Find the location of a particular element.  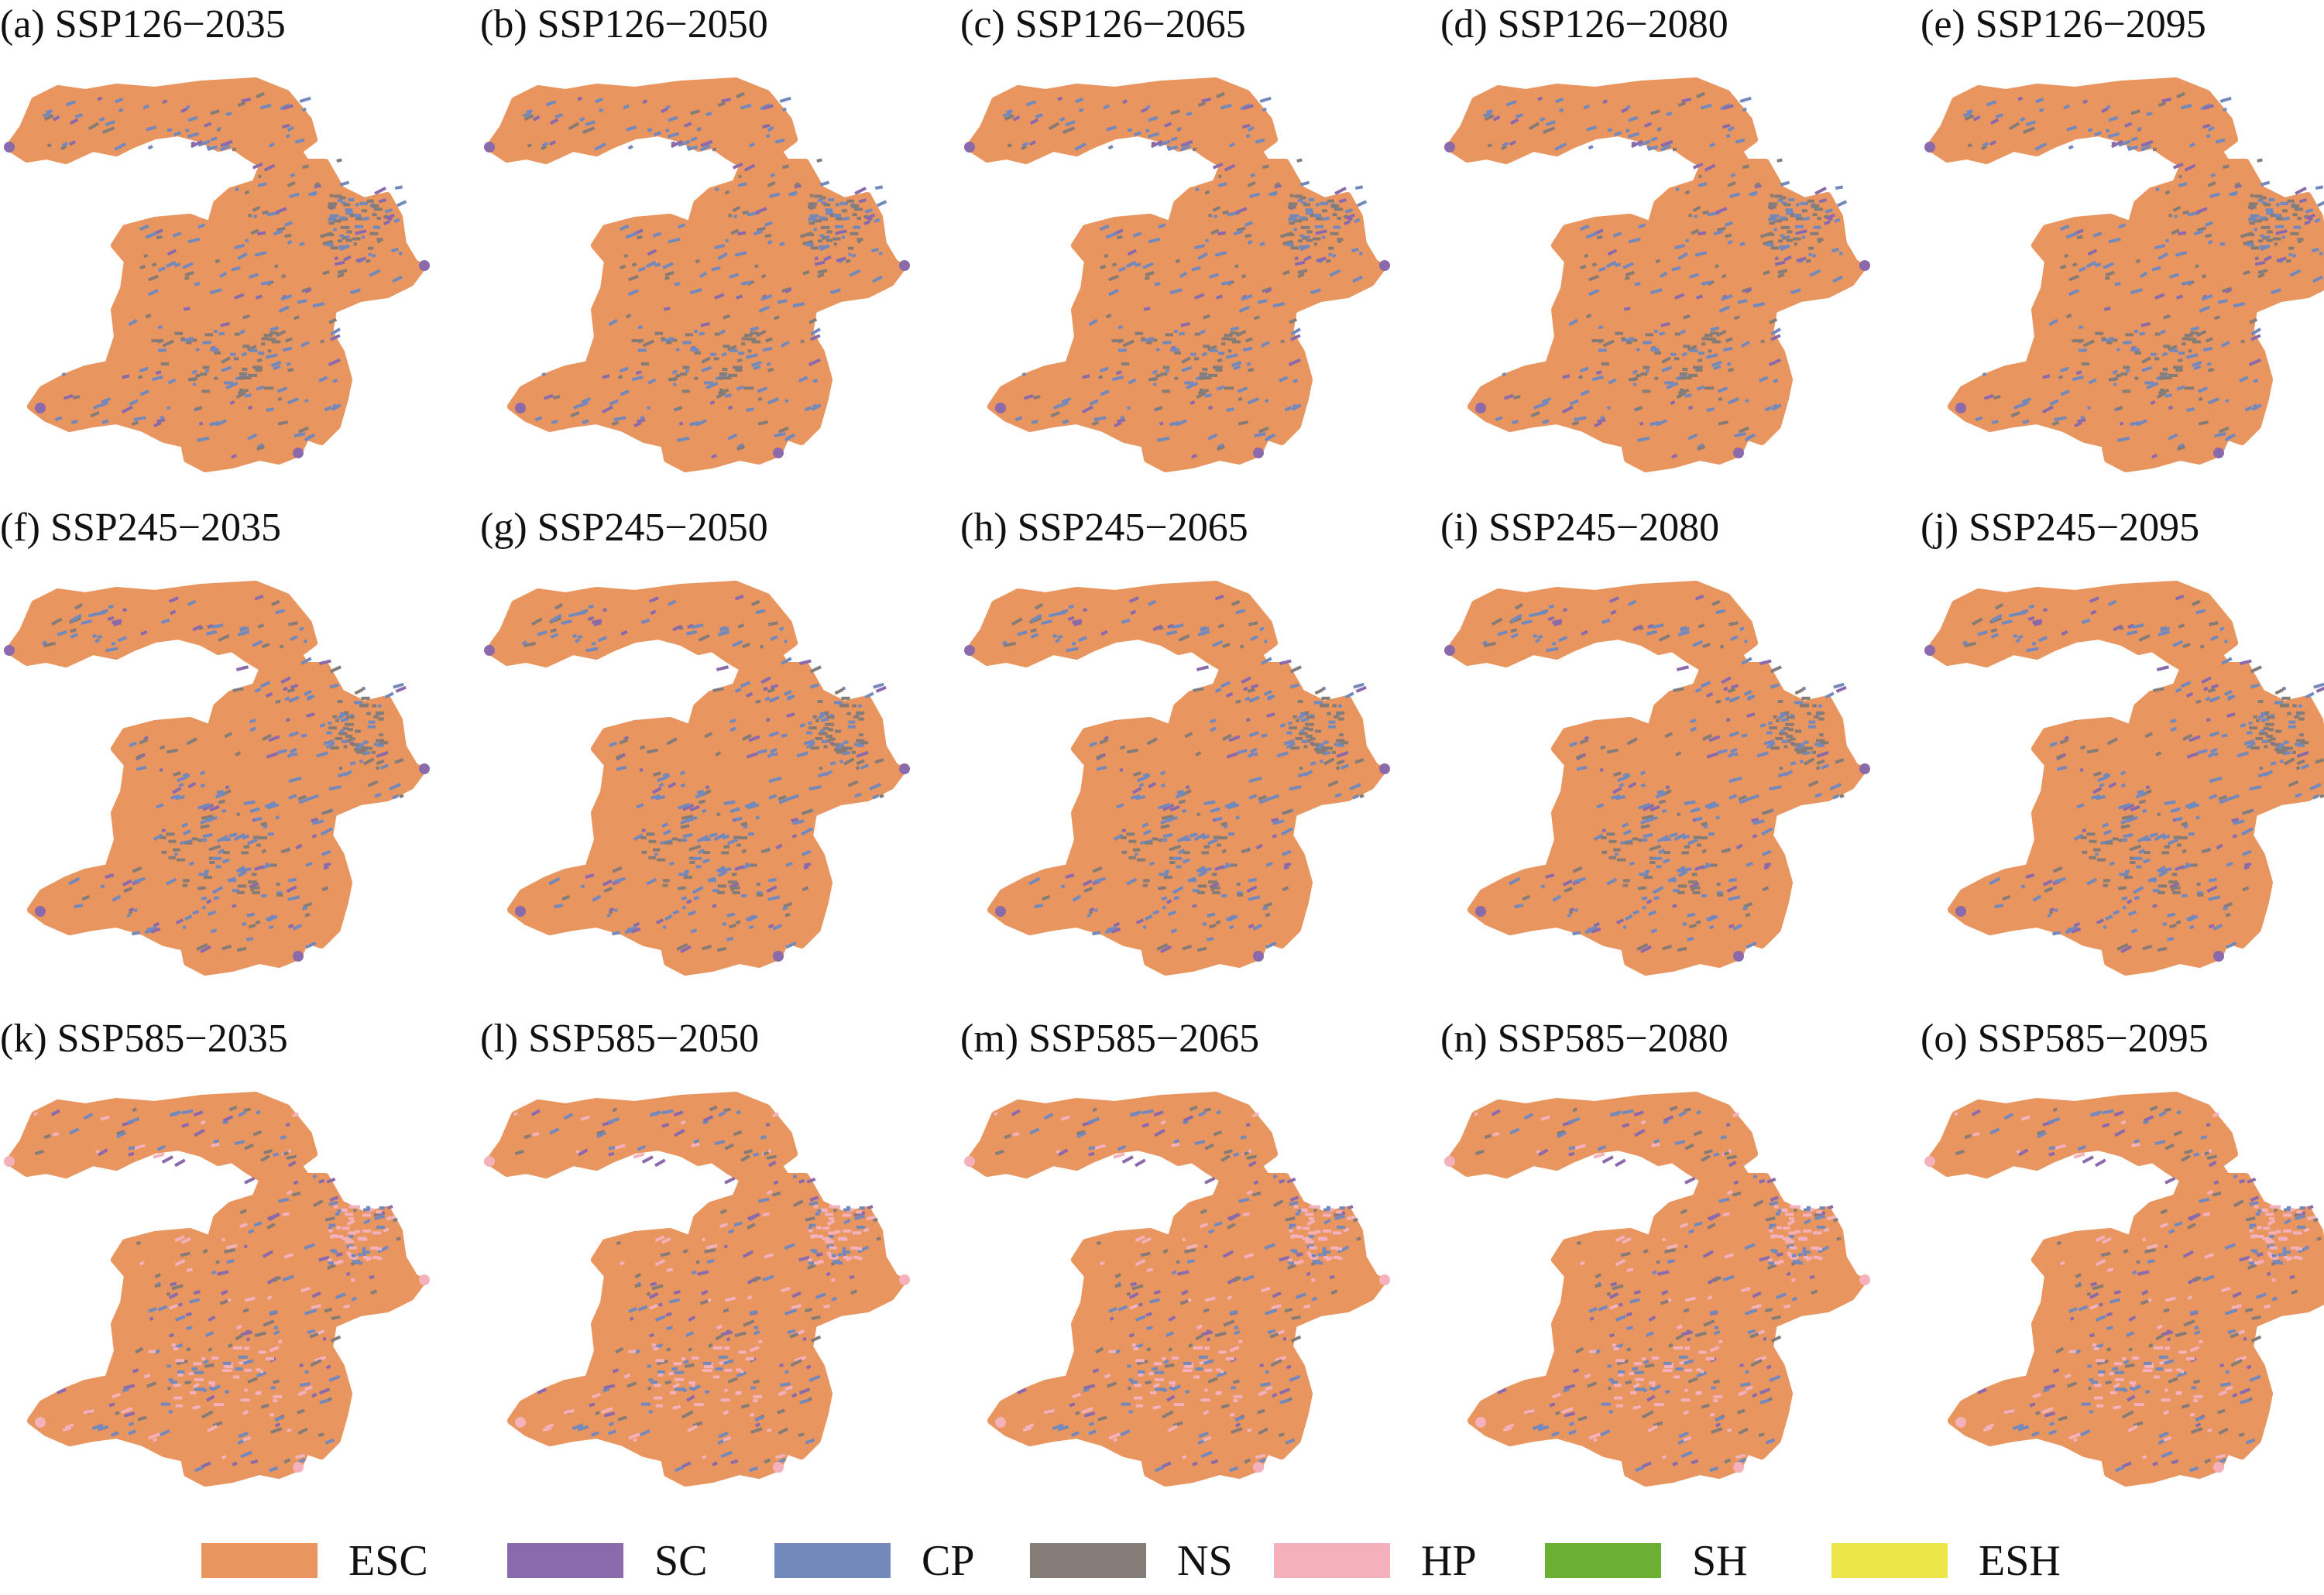

map-panel: (h) SSP245−2065 is located at coordinates (1192, 755).